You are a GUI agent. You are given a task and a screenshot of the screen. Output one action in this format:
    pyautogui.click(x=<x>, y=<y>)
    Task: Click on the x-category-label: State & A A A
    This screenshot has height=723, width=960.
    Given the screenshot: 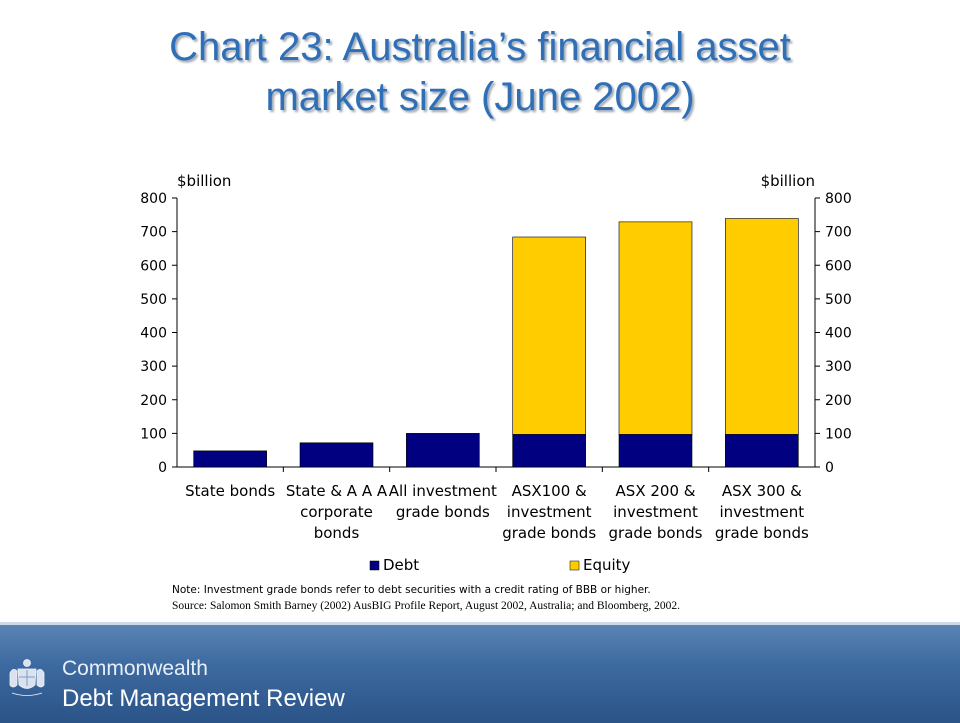 What is the action you would take?
    pyautogui.click(x=337, y=491)
    